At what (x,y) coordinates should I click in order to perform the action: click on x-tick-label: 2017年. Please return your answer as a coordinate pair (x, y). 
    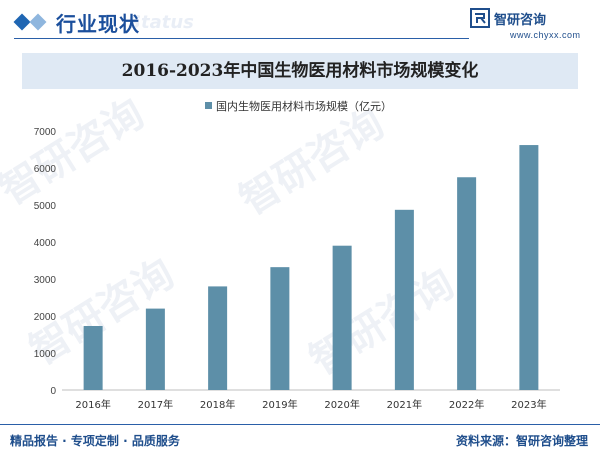
    Looking at the image, I should click on (155, 404).